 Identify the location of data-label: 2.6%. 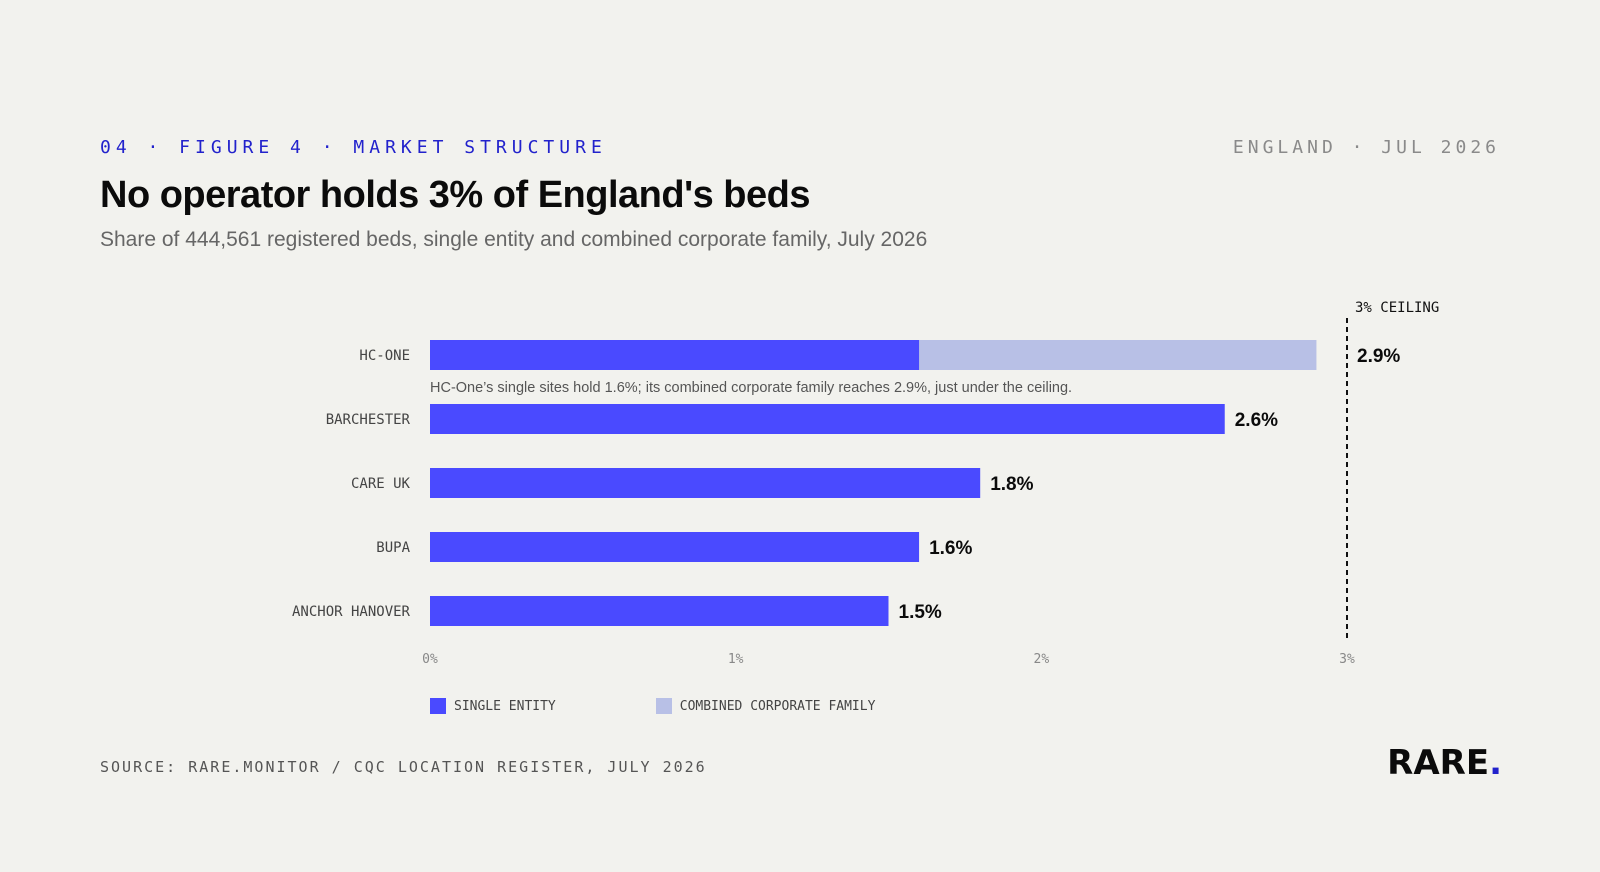
(1256, 420).